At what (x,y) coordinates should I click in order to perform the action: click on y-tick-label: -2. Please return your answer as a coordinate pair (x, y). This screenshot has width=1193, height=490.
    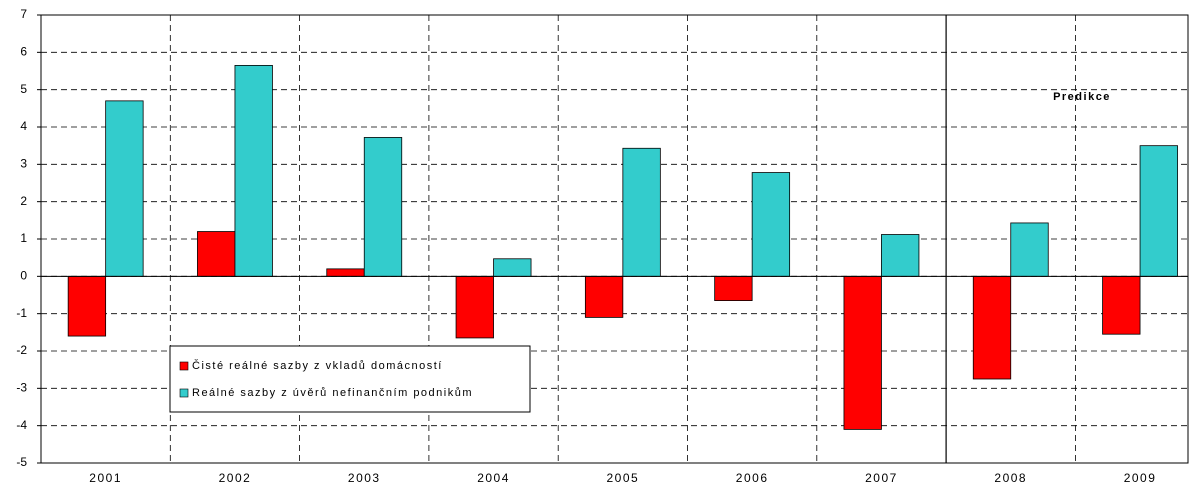
    Looking at the image, I should click on (21, 350).